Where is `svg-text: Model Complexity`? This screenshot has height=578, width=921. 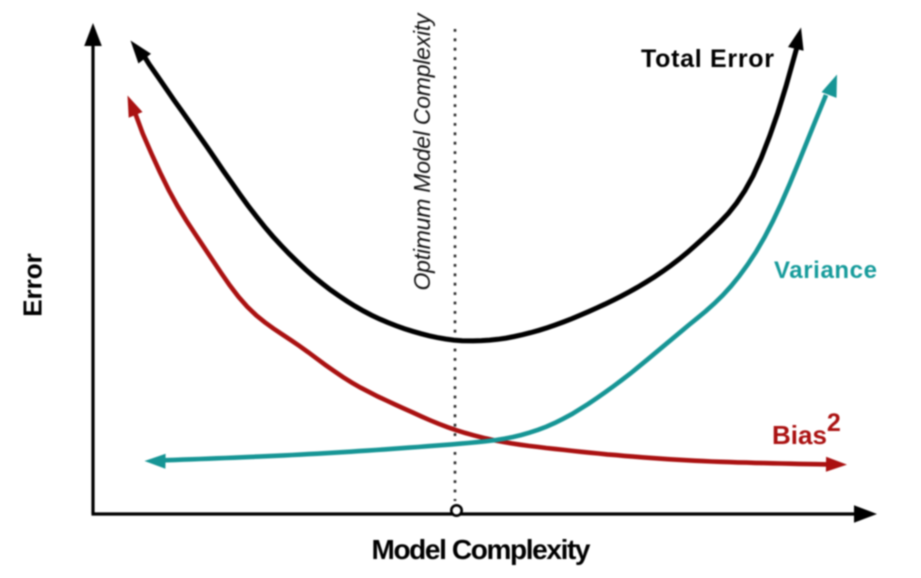
svg-text: Model Complexity is located at coordinates (481, 549).